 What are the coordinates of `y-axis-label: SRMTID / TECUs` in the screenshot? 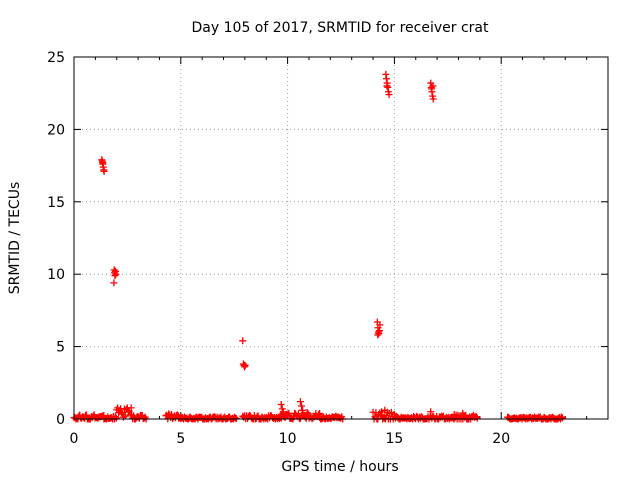 It's located at (15, 238).